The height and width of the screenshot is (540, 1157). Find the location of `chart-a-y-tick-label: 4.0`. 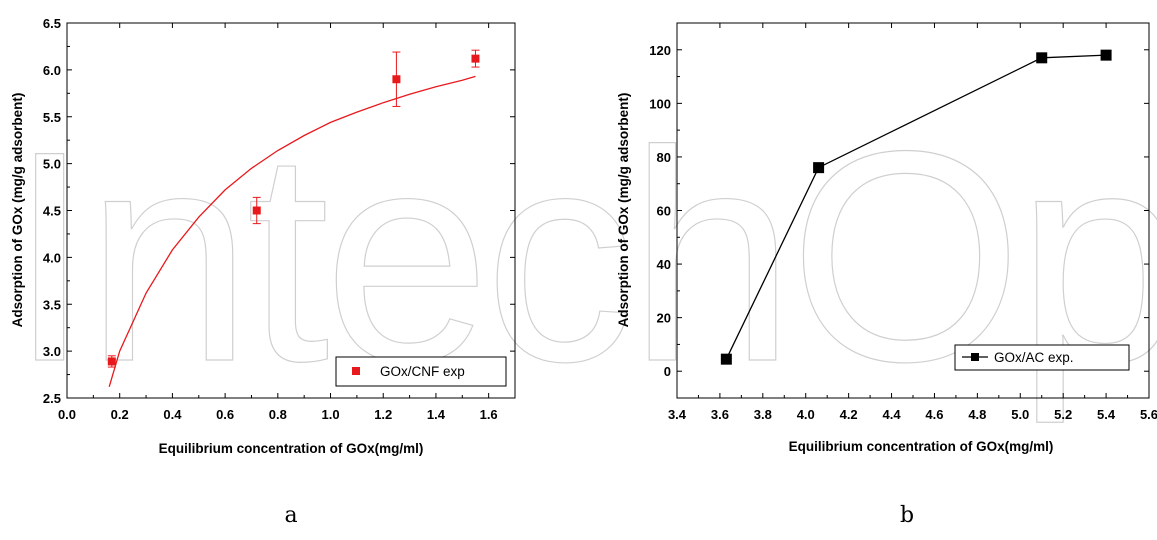

chart-a-y-tick-label: 4.0 is located at coordinates (52, 257).